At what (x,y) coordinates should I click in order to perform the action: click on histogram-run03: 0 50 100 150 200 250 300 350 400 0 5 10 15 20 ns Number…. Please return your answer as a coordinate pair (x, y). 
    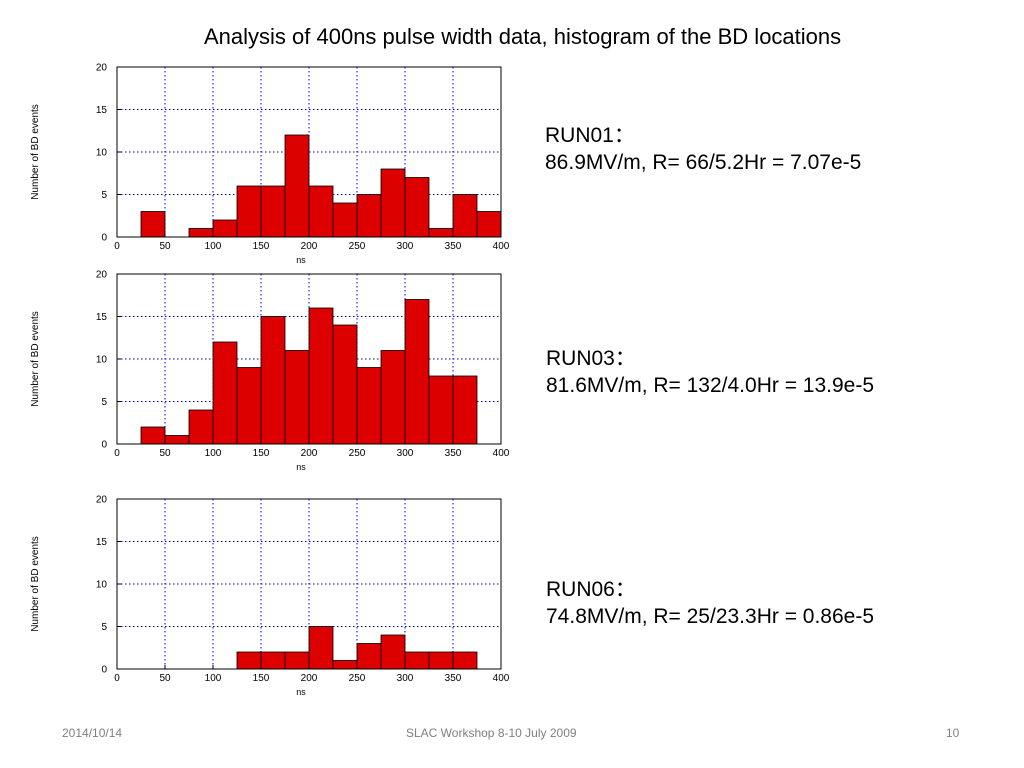
    Looking at the image, I should click on (270, 371).